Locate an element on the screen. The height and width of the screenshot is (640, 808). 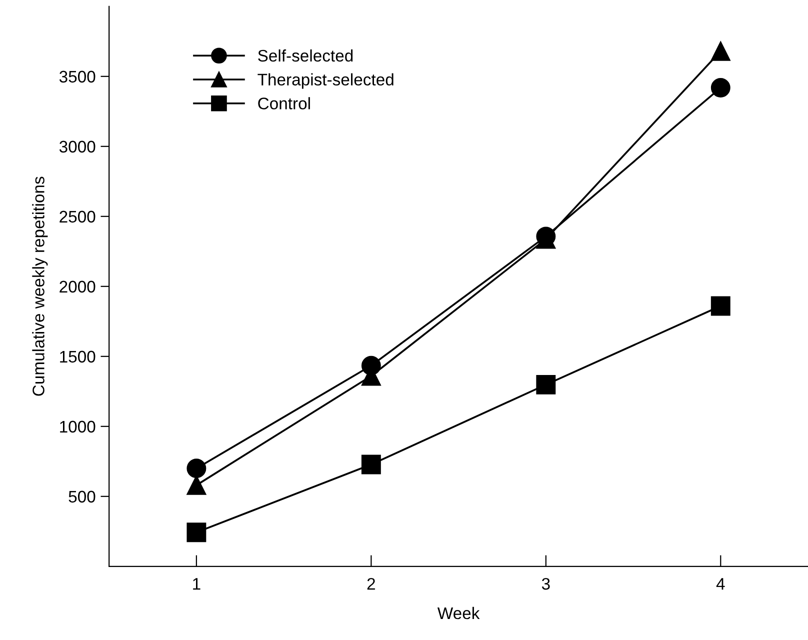
x-tick-label: 3 is located at coordinates (546, 584).